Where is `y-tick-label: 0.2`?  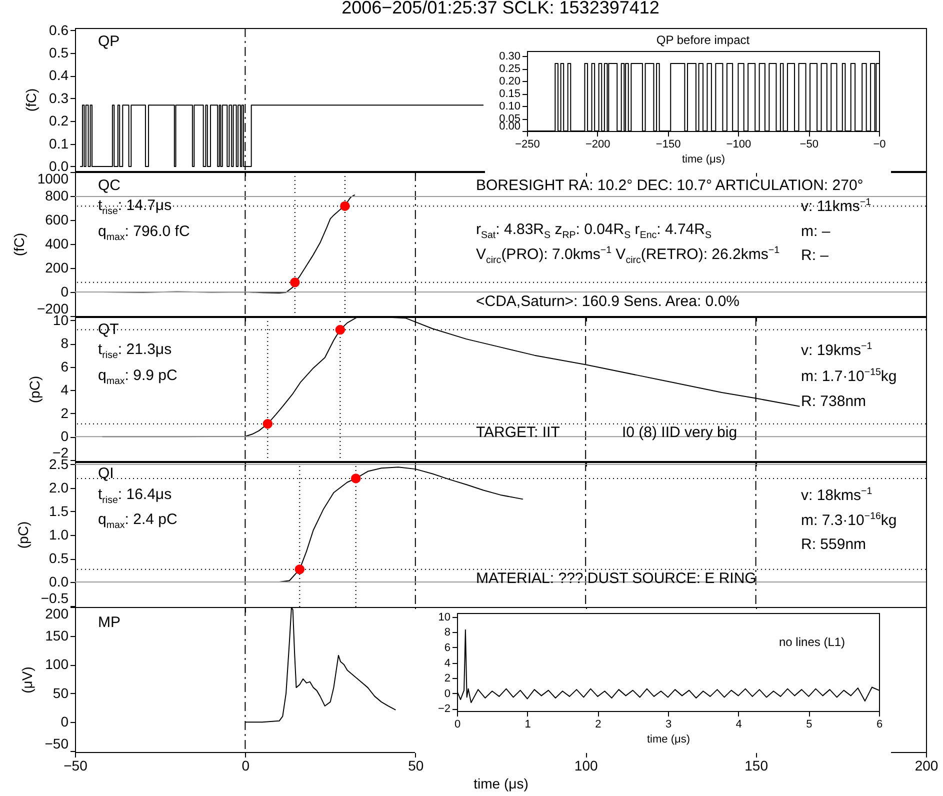 y-tick-label: 0.2 is located at coordinates (59, 120).